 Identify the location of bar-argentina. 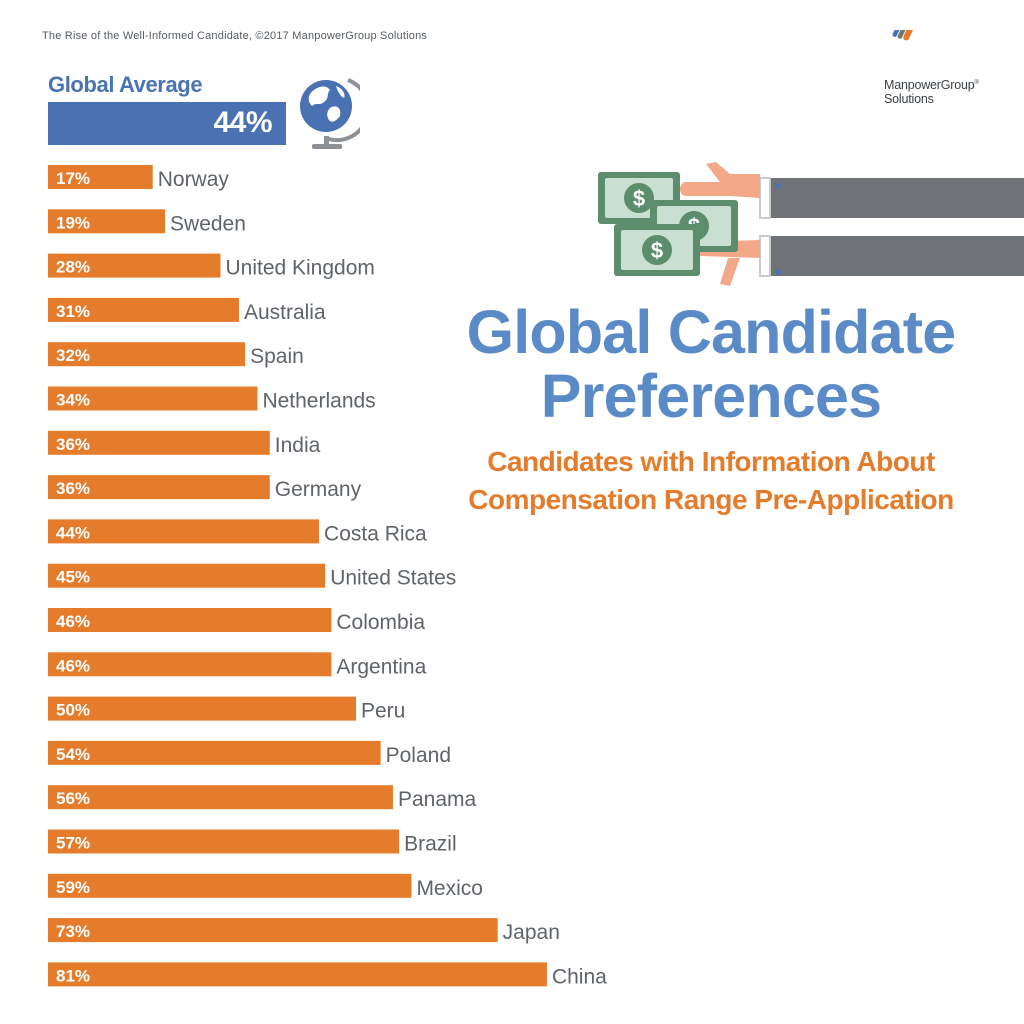
(190, 664).